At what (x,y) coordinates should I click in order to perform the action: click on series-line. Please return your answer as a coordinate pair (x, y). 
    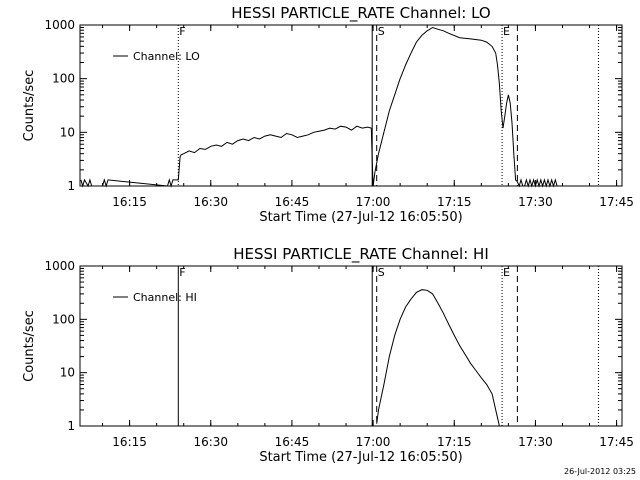
    Looking at the image, I should click on (438, 358).